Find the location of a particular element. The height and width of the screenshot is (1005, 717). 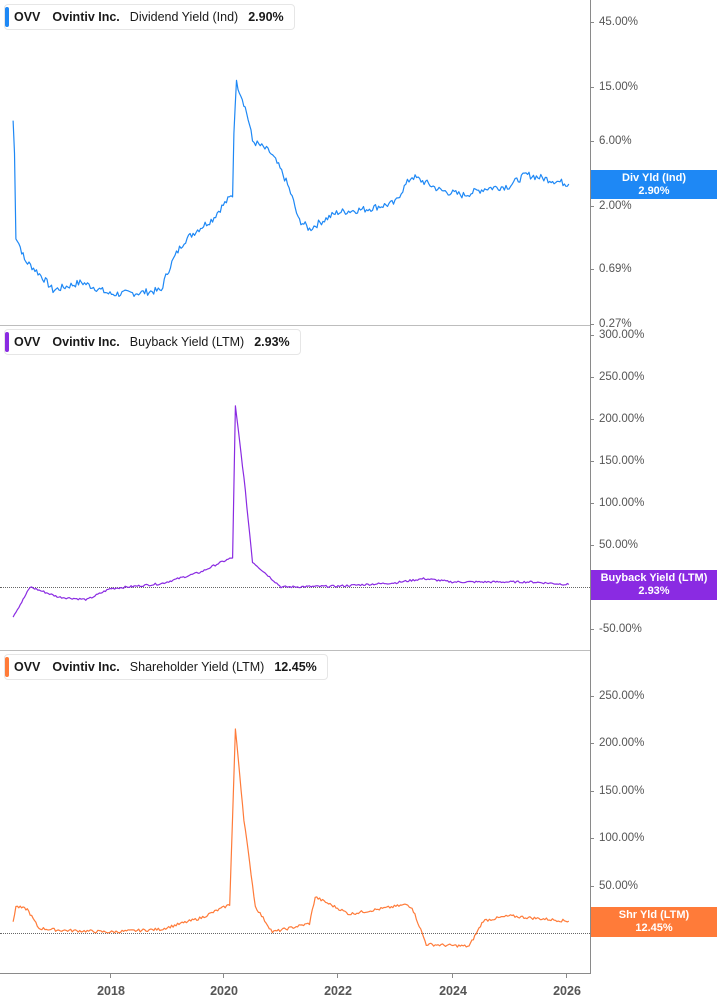

x-tick-label: 2024 is located at coordinates (453, 991).